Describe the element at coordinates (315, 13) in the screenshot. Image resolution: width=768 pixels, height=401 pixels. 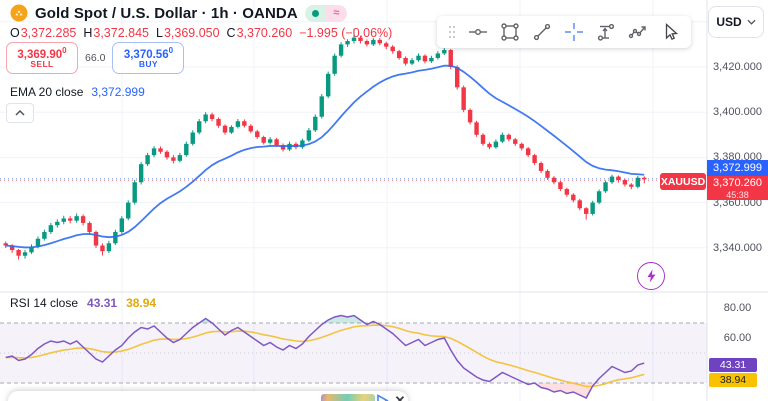
I see `market-open-dot-icon` at that location.